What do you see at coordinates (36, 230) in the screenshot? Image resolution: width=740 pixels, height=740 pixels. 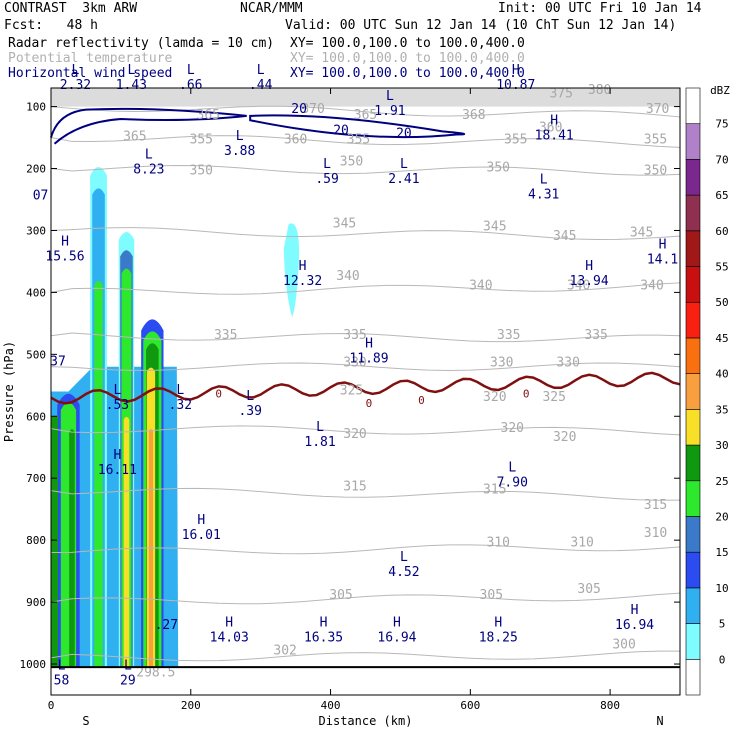 I see `y-tick-label: 300` at bounding box center [36, 230].